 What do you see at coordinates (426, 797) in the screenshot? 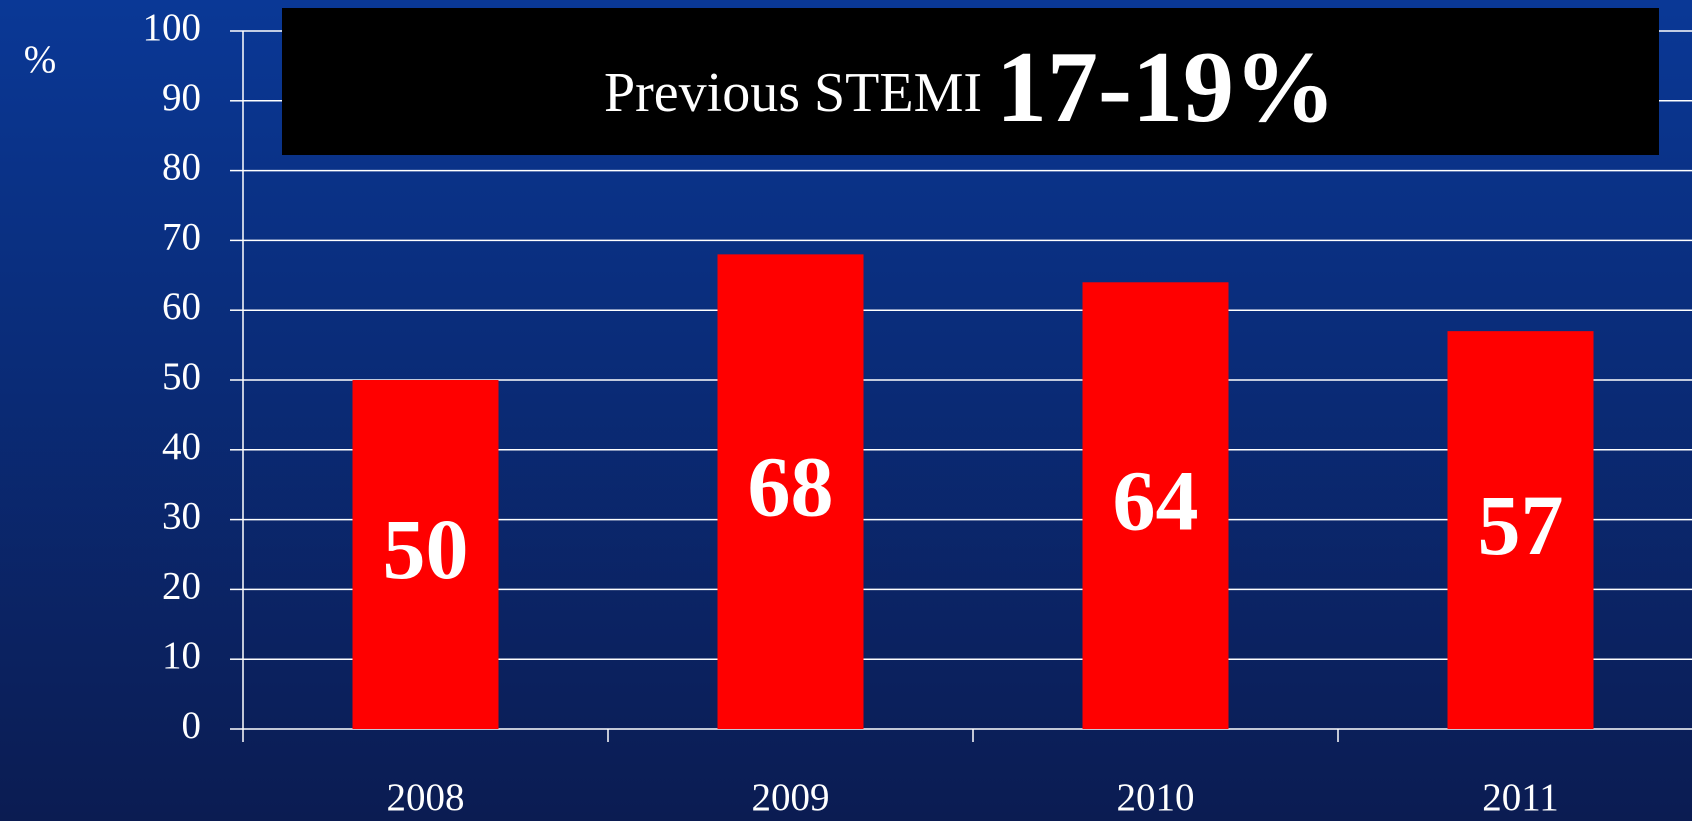
I see `x-tick-label: 2008` at bounding box center [426, 797].